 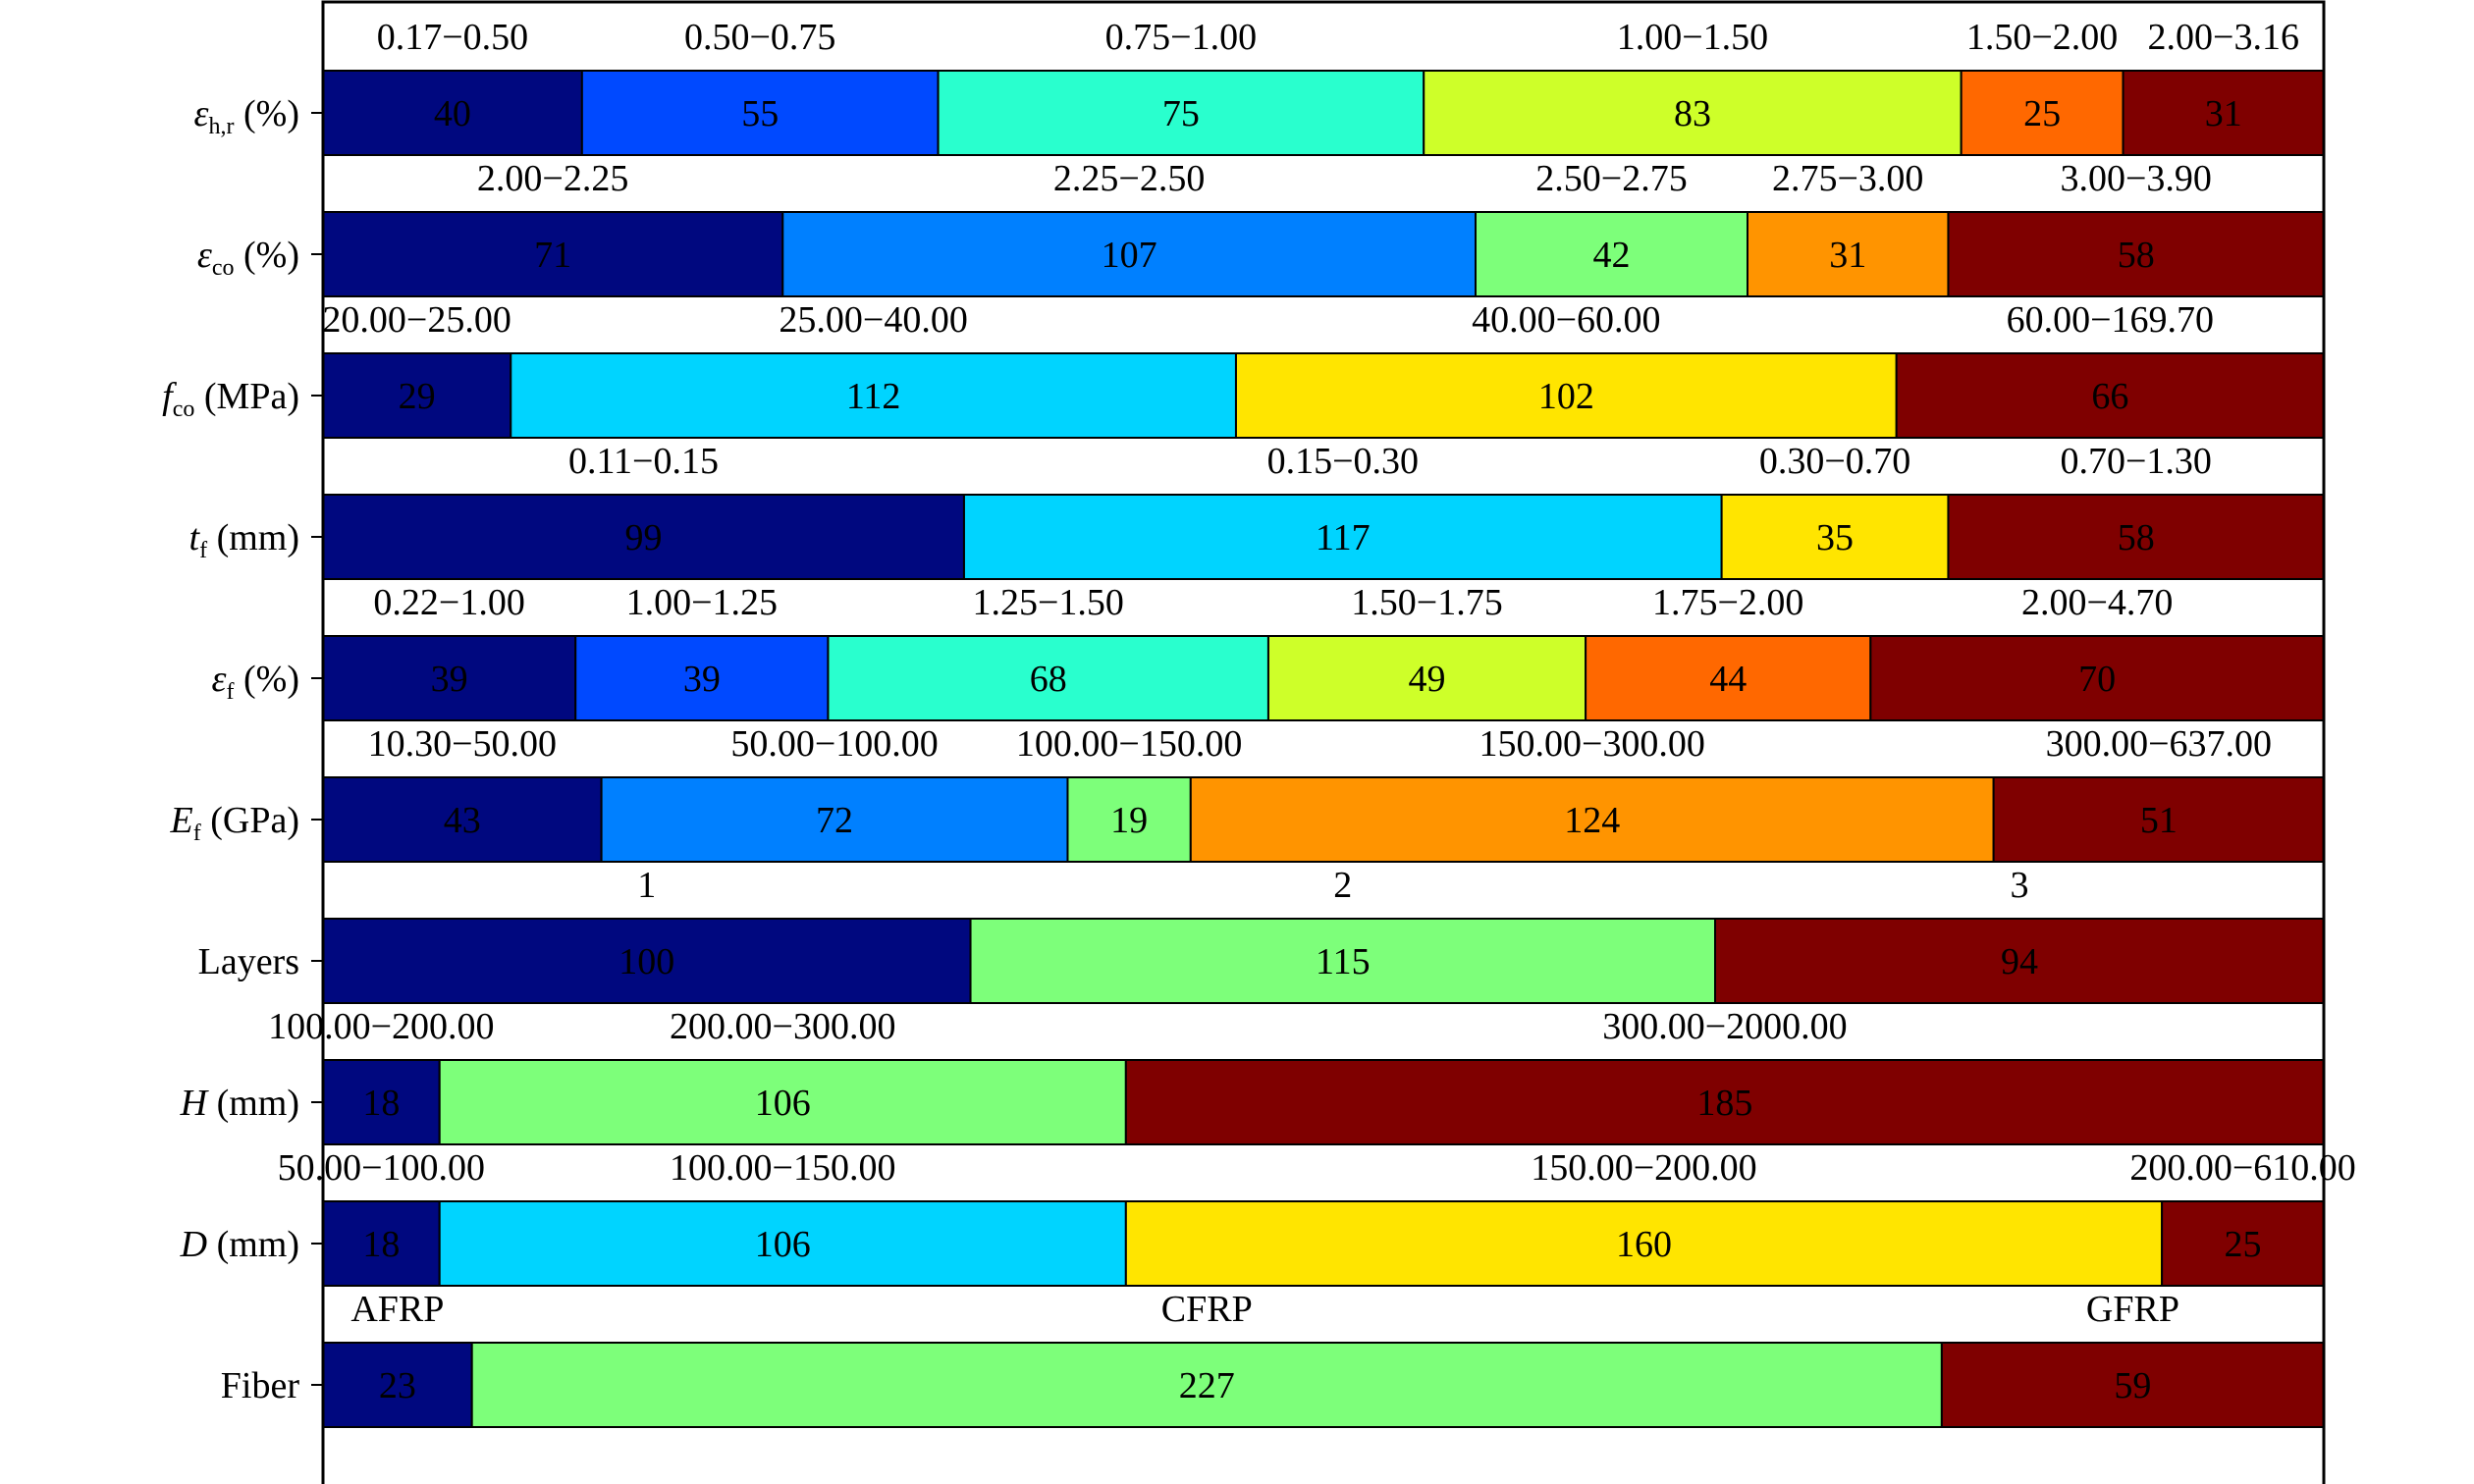 I want to click on value-label: 71, so click(x=552, y=255).